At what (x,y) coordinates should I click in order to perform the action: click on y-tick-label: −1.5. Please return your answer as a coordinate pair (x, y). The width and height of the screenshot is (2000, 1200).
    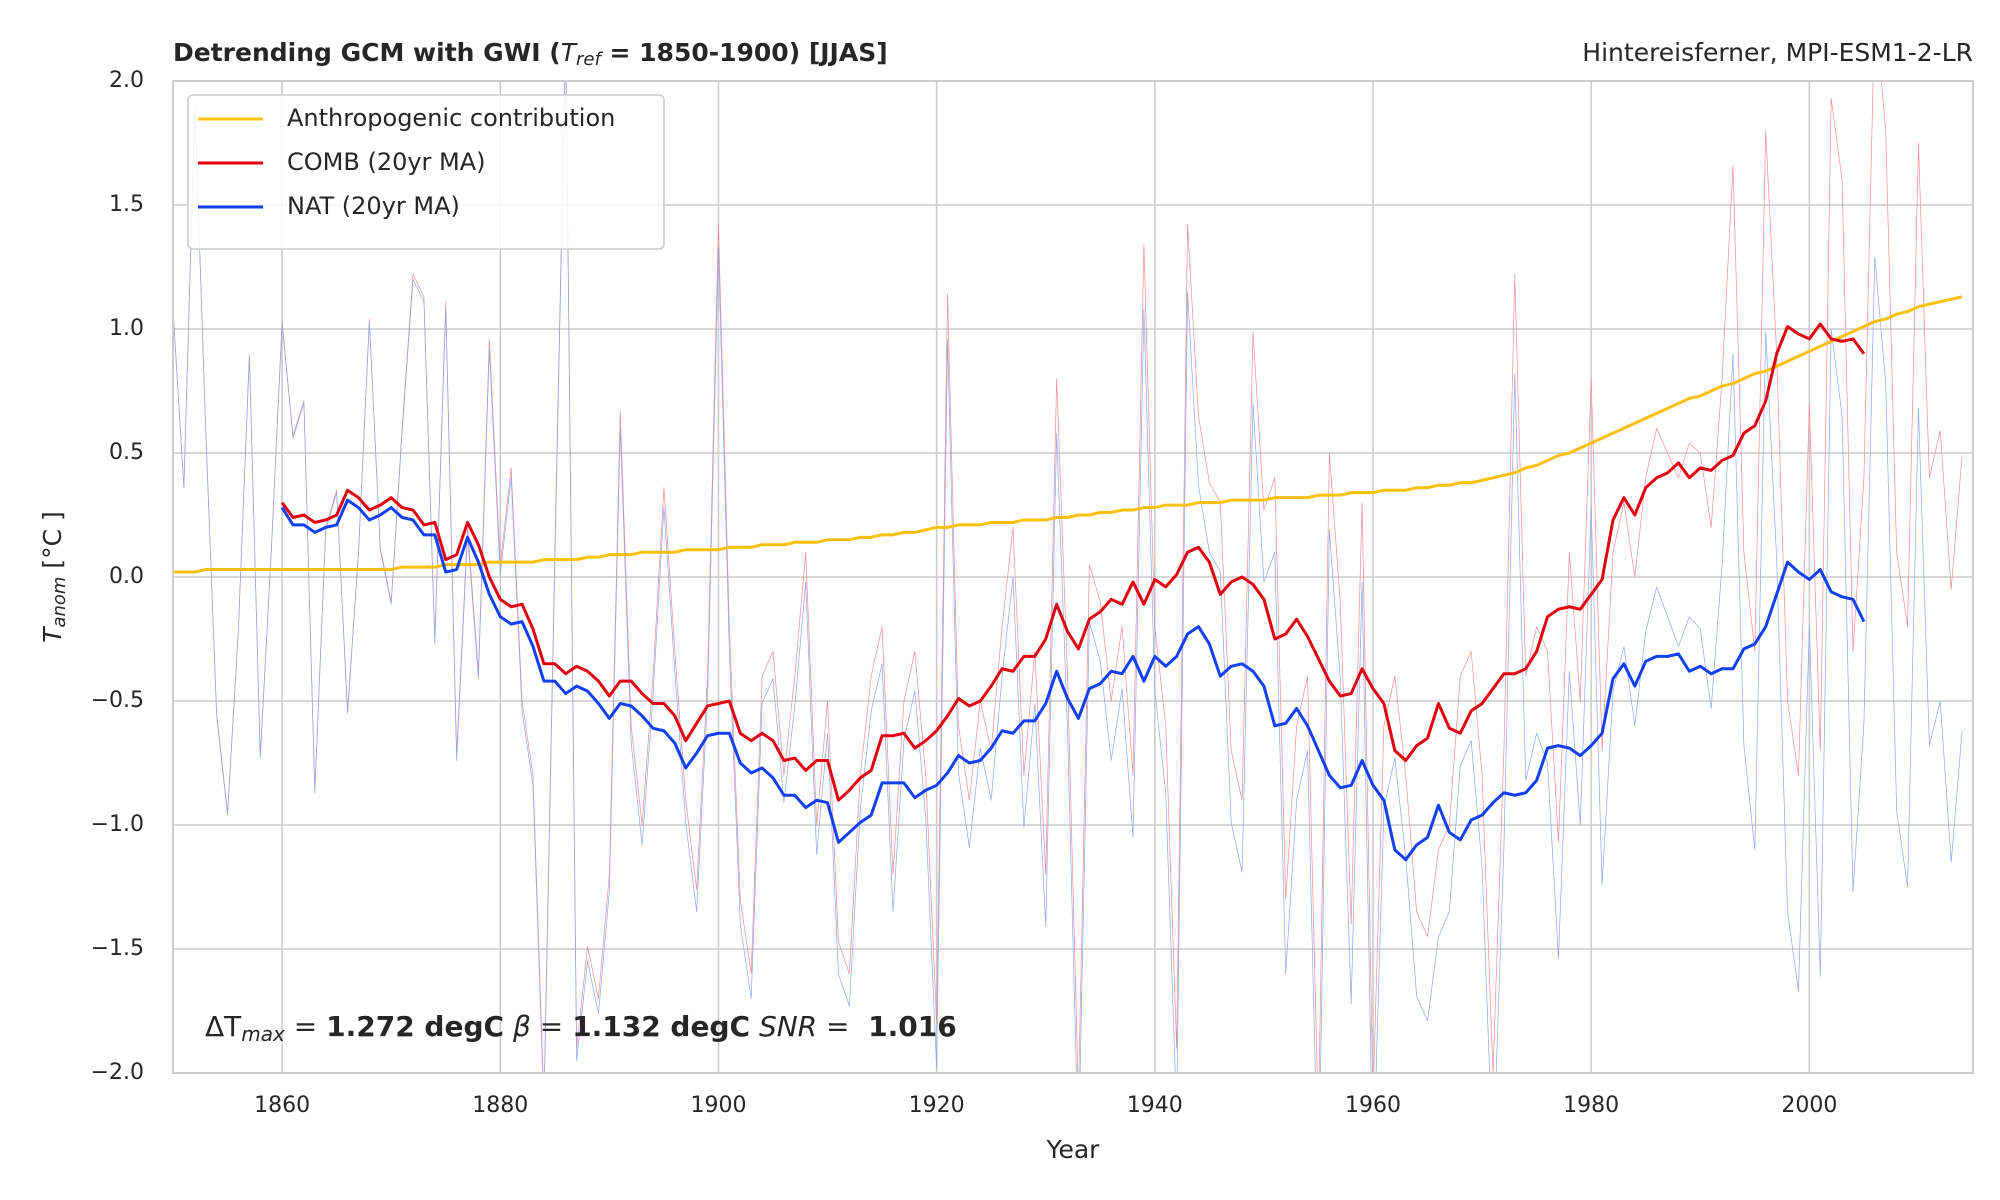
    Looking at the image, I should click on (117, 948).